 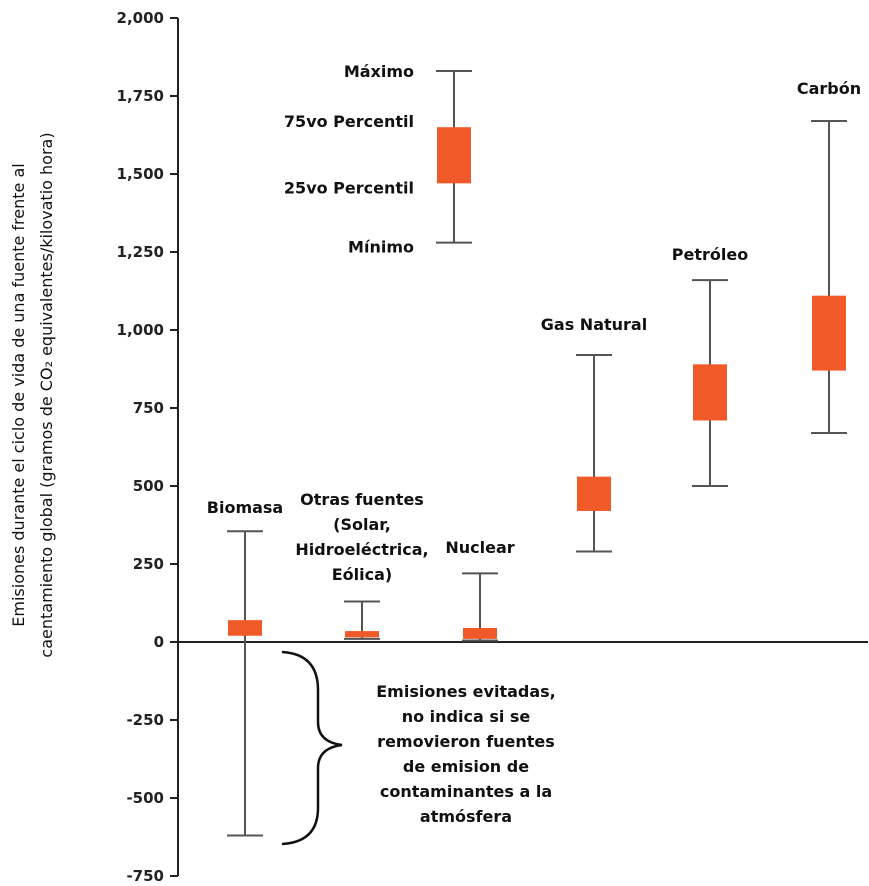 What do you see at coordinates (312, 748) in the screenshot?
I see `annotation-brace` at bounding box center [312, 748].